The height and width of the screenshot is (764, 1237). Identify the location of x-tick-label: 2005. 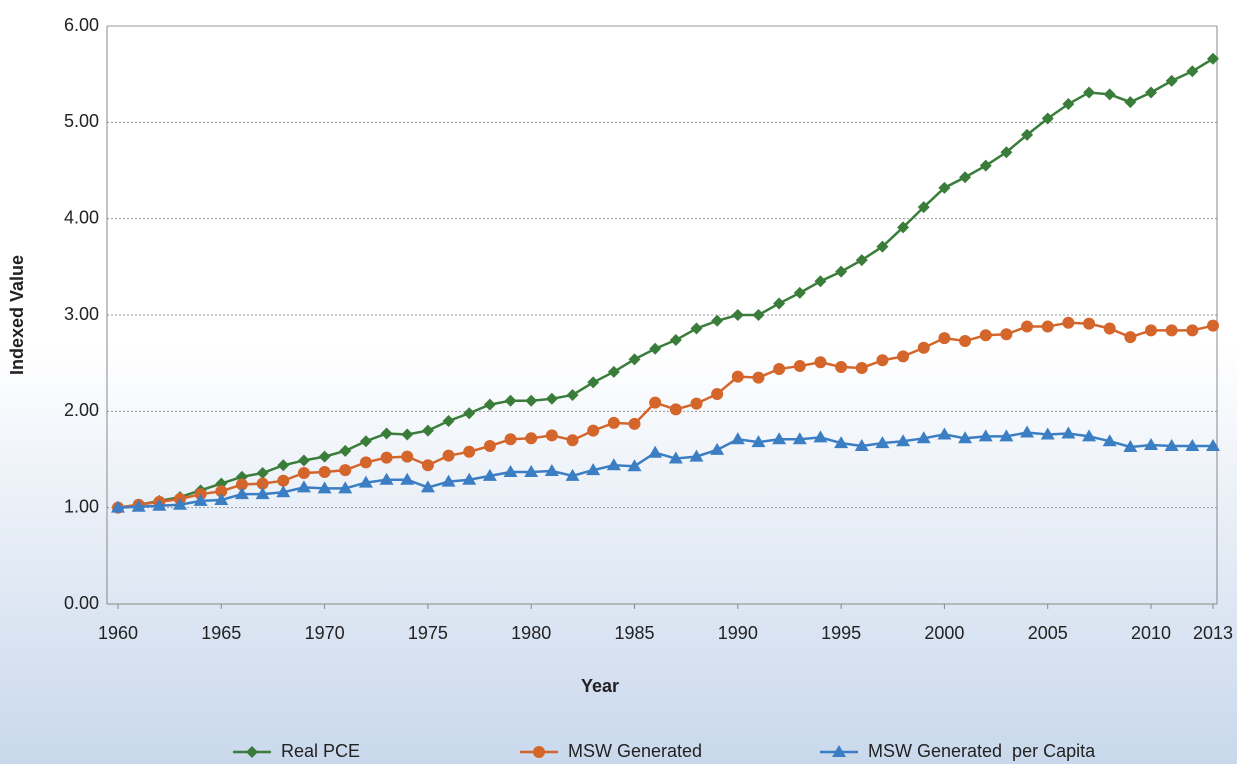
(1048, 633).